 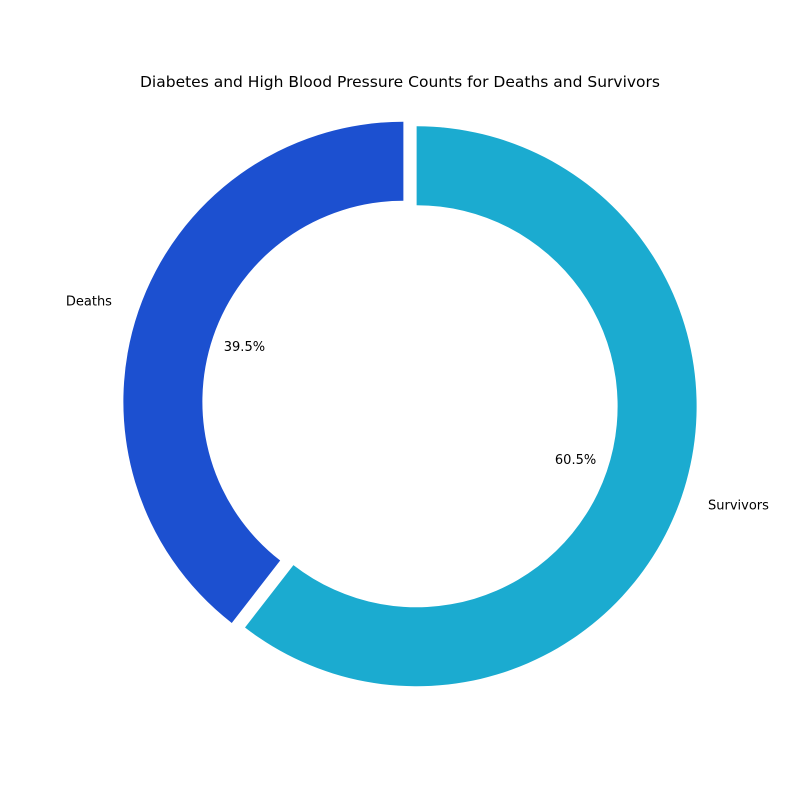 I want to click on category-label-deaths: Deaths, so click(x=89, y=301).